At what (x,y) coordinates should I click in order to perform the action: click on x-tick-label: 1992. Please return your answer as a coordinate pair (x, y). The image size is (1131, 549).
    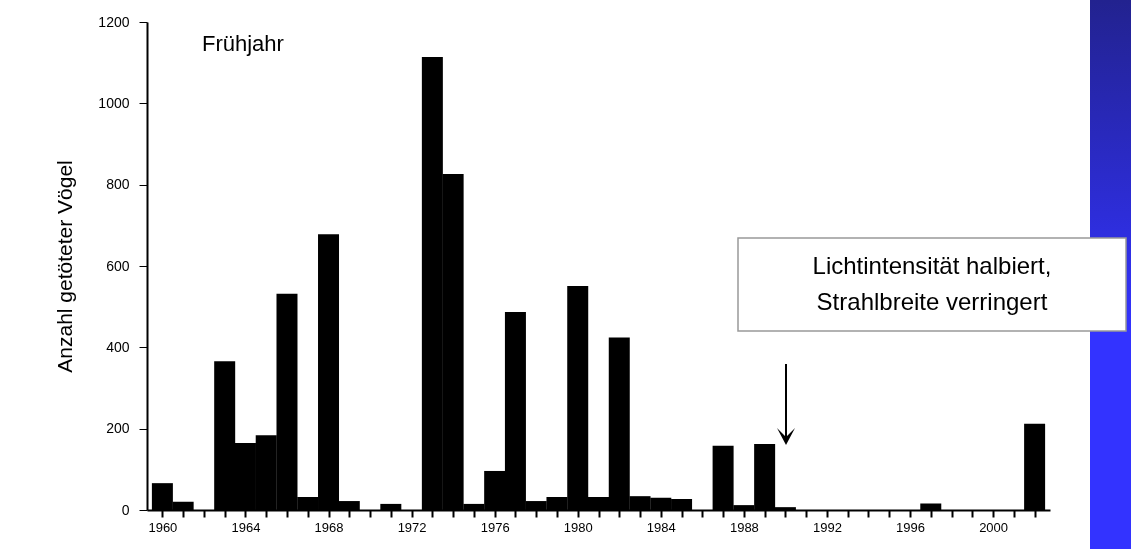
    Looking at the image, I should click on (827, 527).